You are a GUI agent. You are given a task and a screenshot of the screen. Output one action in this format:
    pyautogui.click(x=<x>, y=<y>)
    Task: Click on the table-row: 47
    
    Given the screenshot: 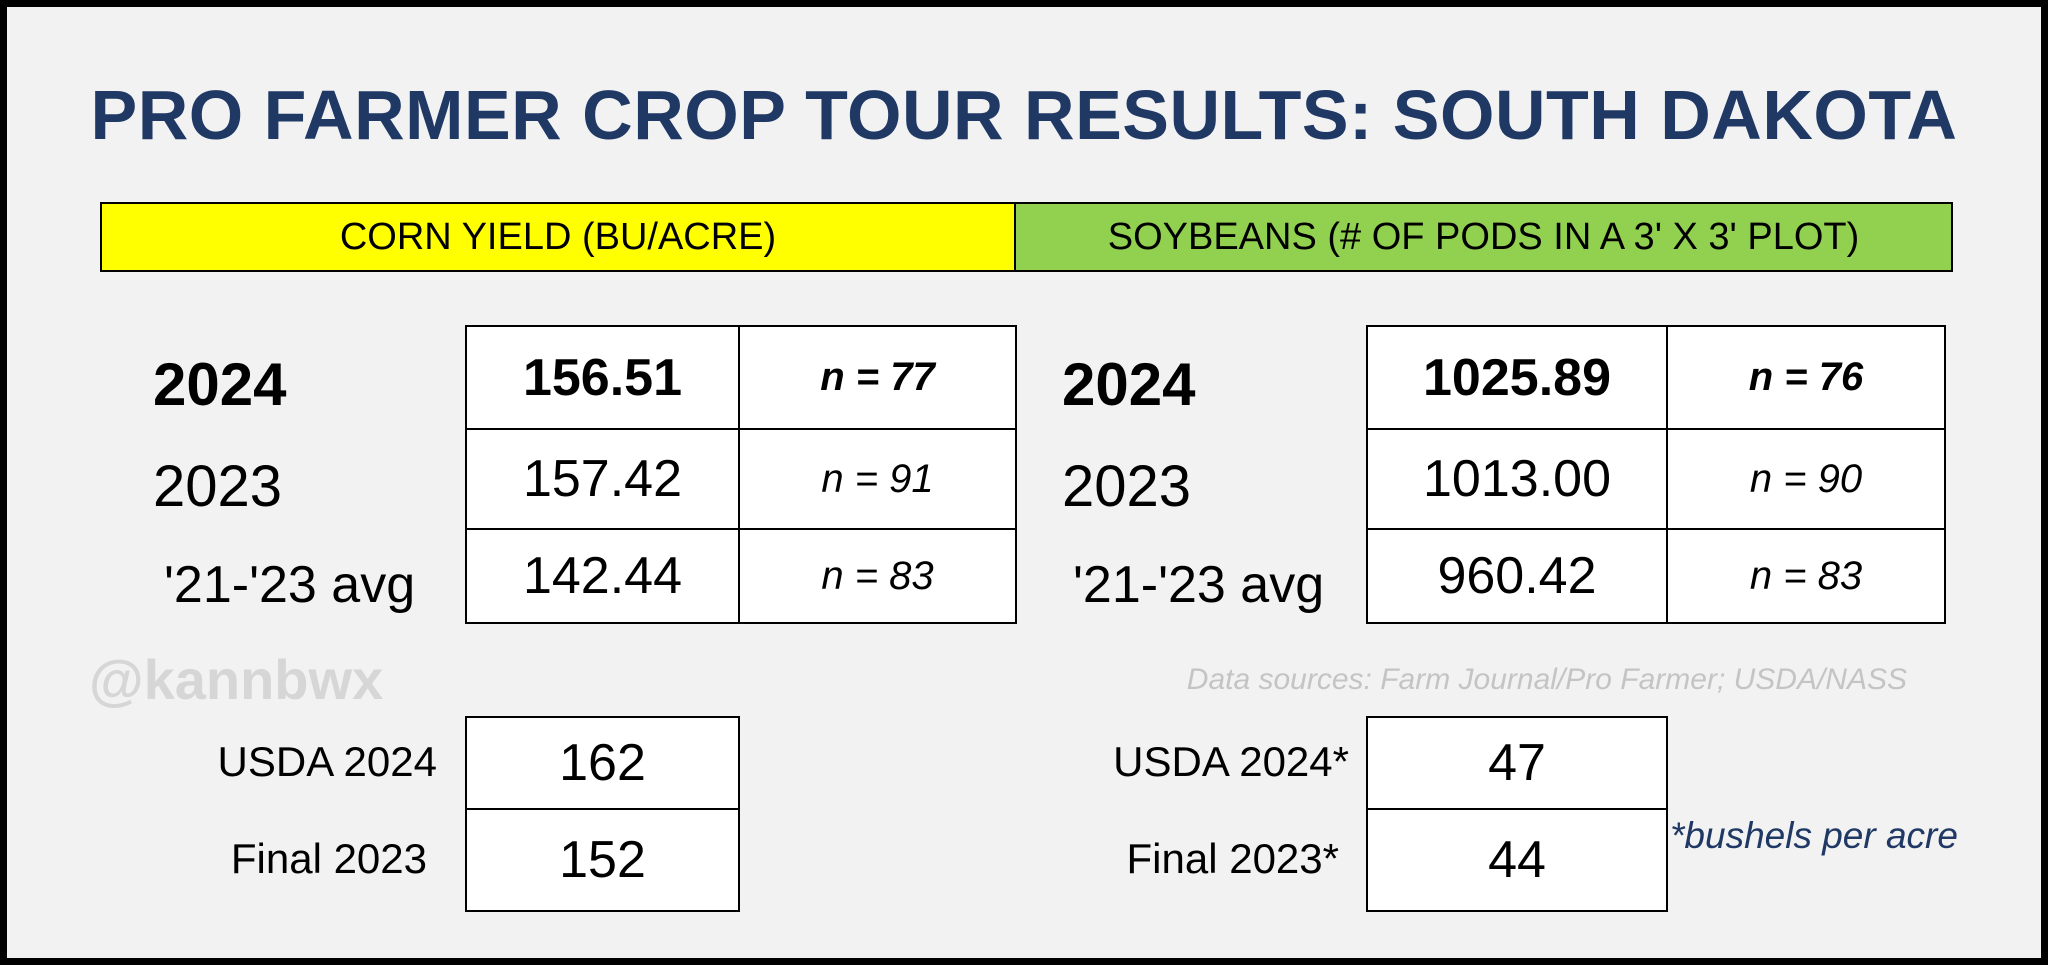 What is the action you would take?
    pyautogui.click(x=1517, y=763)
    